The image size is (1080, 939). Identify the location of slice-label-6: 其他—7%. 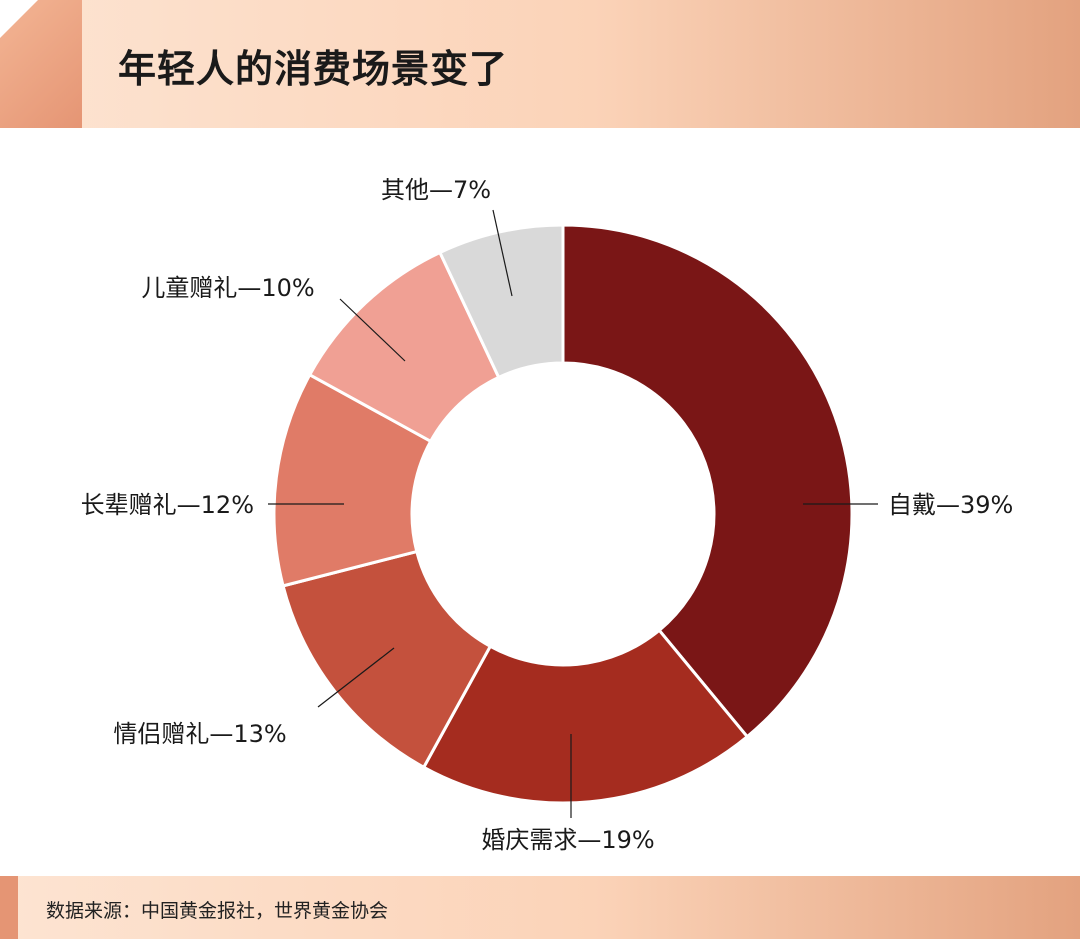
(436, 190).